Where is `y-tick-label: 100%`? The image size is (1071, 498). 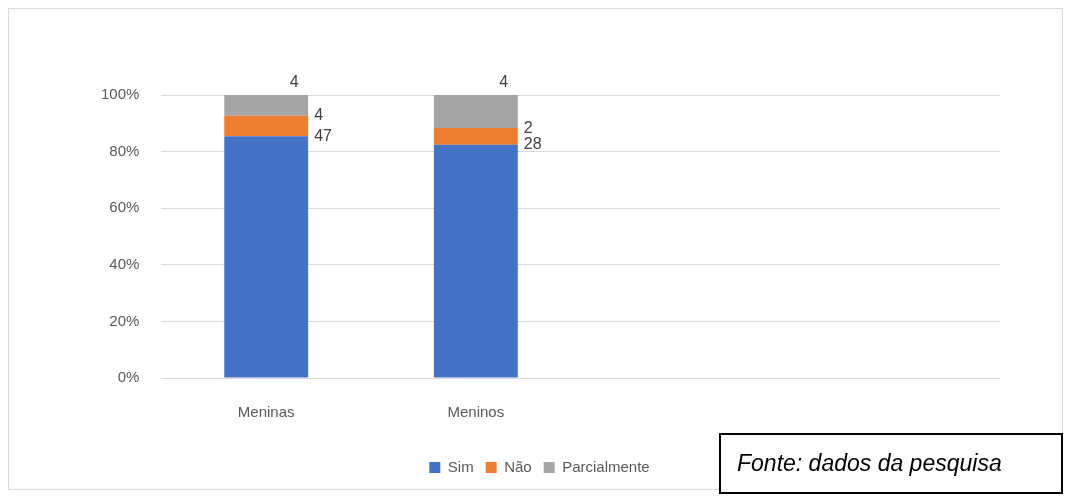 y-tick-label: 100% is located at coordinates (120, 94).